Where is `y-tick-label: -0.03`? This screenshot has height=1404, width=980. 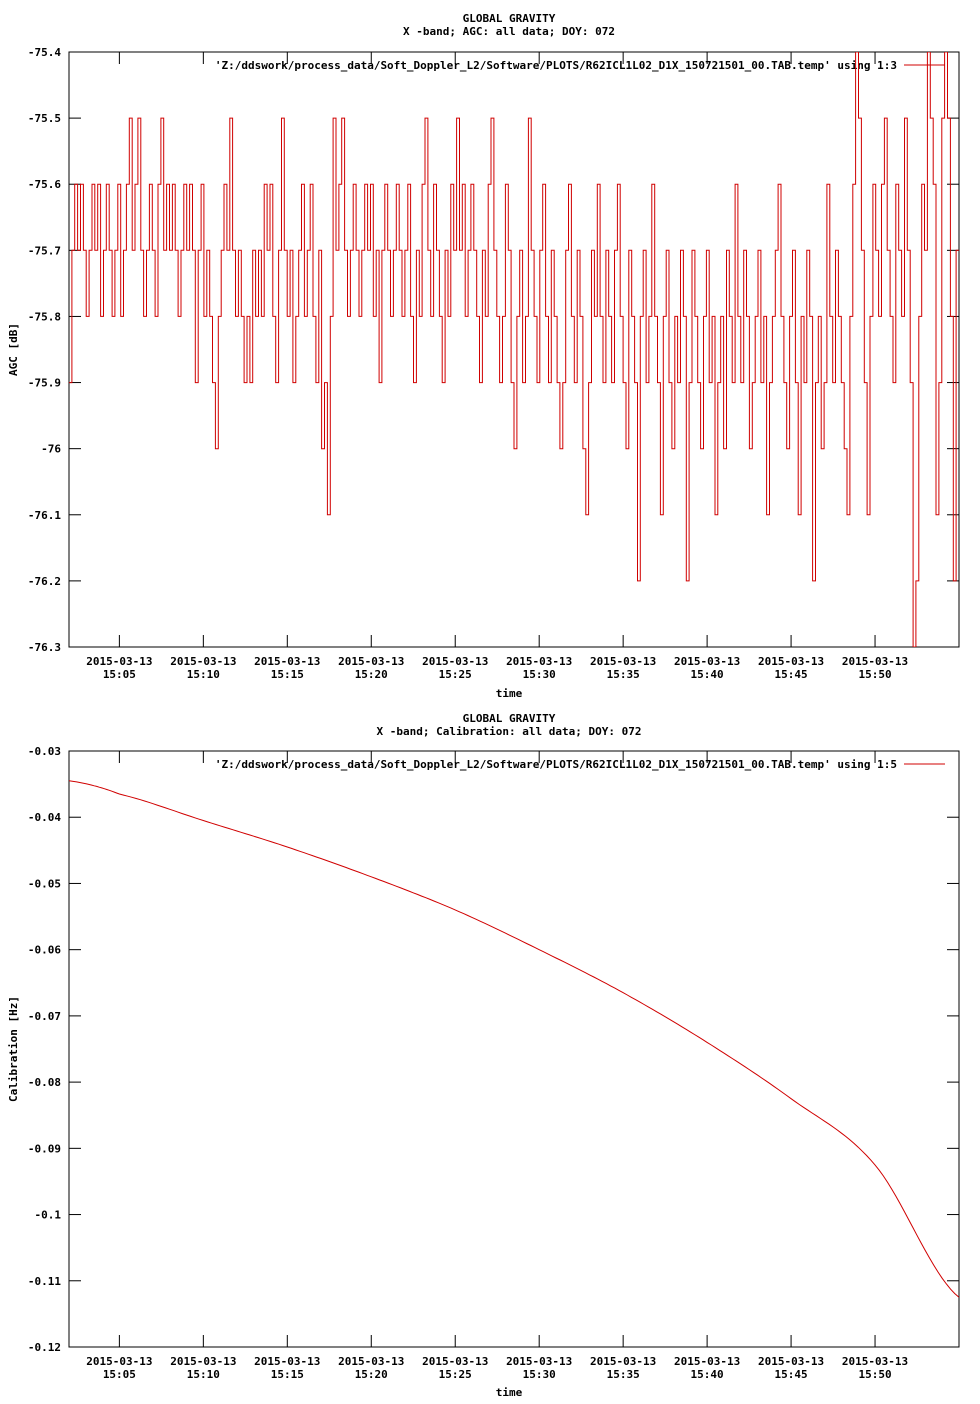 y-tick-label: -0.03 is located at coordinates (44, 751).